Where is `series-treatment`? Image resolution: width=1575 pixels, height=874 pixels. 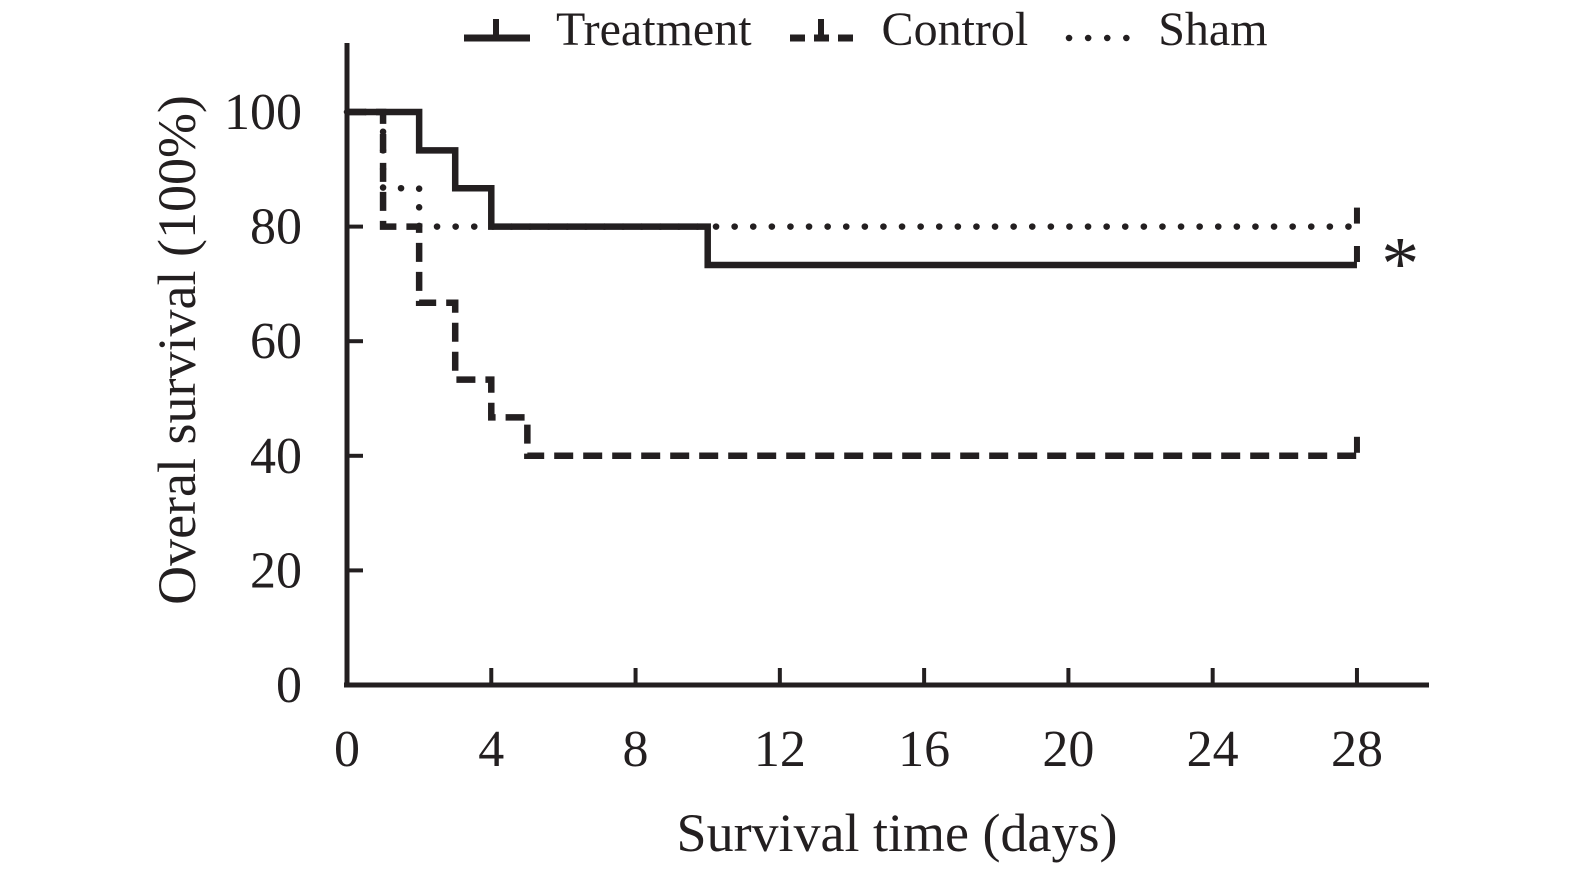
series-treatment is located at coordinates (852, 188).